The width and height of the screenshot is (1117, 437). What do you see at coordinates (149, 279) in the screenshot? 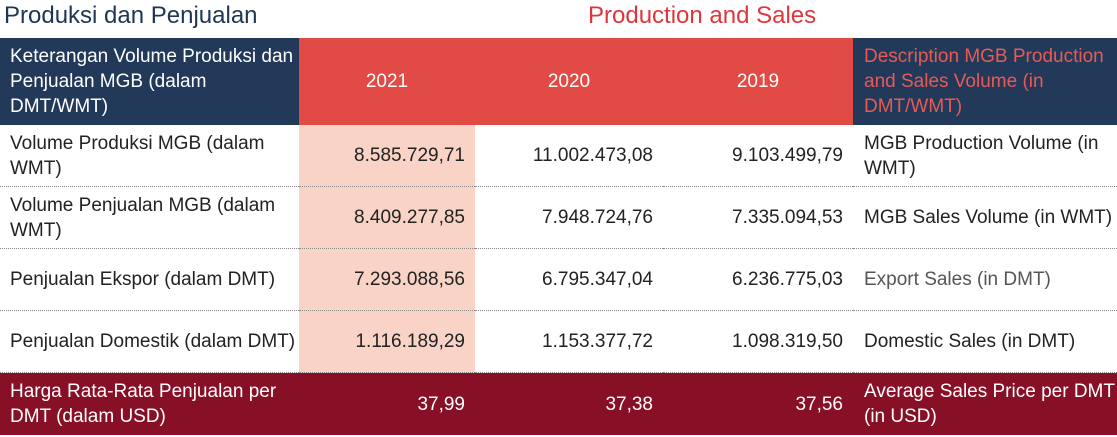
I see `row-label-id: Penjualan Ekspor (dalam DMT)` at bounding box center [149, 279].